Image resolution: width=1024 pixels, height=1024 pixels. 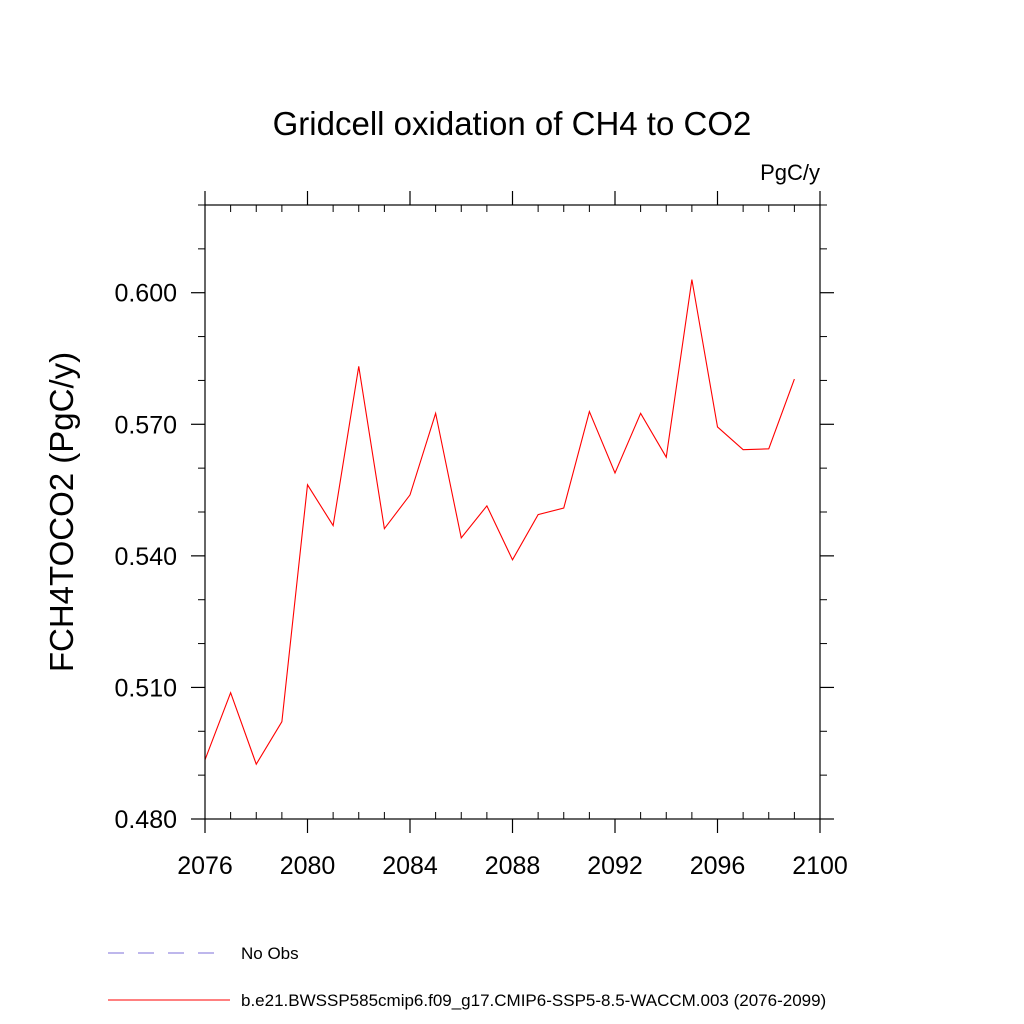 What do you see at coordinates (615, 866) in the screenshot?
I see `x-tick-label: 2092` at bounding box center [615, 866].